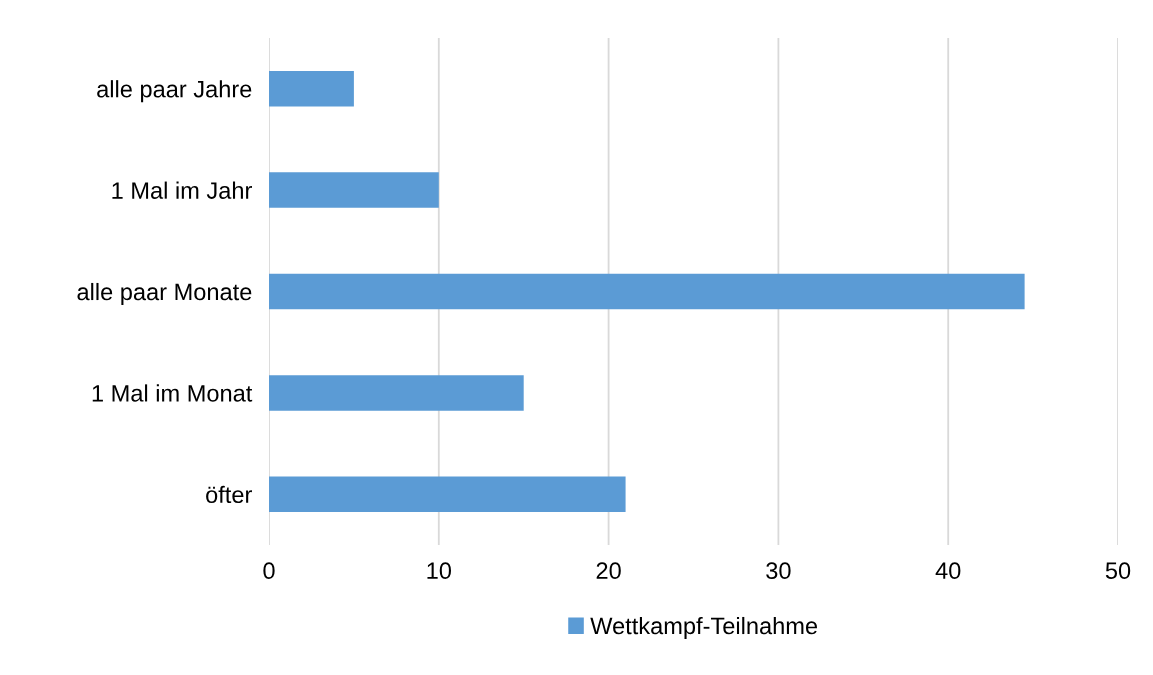 This screenshot has height=675, width=1153. I want to click on x-tick-label: 0, so click(269, 571).